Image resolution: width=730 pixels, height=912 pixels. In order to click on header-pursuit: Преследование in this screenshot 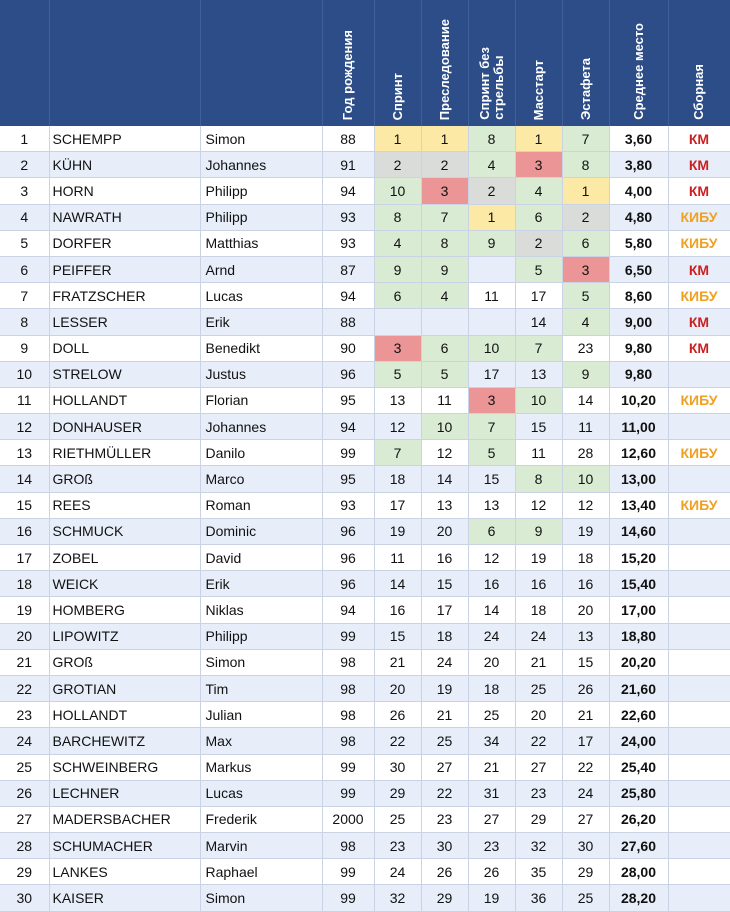, I will do `click(445, 63)`.